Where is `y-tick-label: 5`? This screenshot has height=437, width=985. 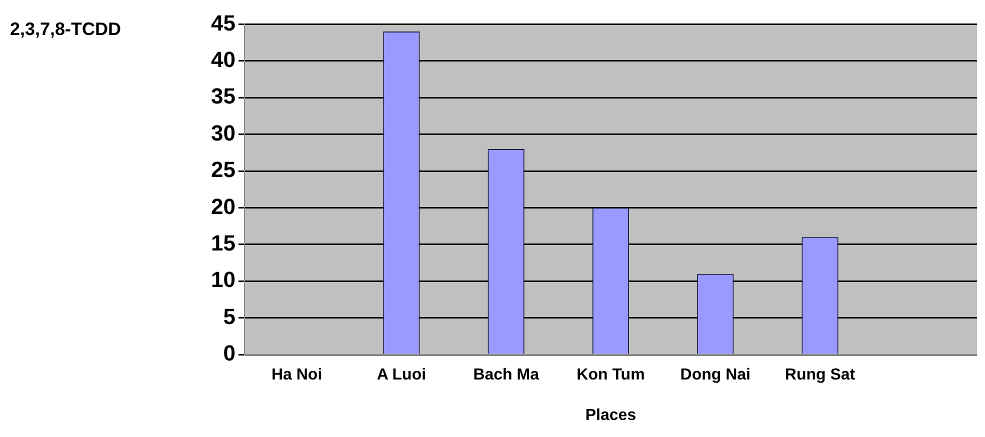 y-tick-label: 5 is located at coordinates (229, 316).